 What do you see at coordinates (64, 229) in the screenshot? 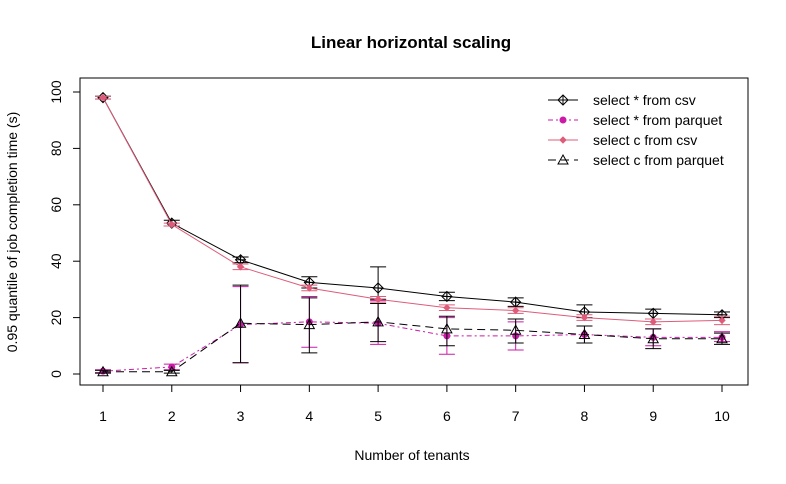
I see `y-axis: 0 20 40 60 80 100` at bounding box center [64, 229].